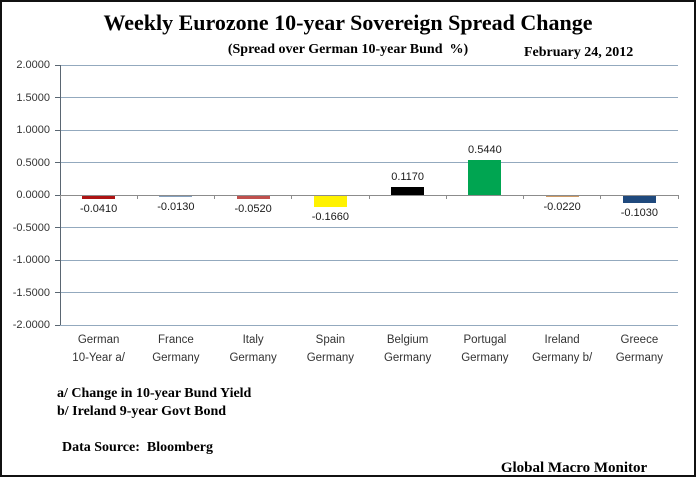 Image resolution: width=696 pixels, height=477 pixels. Describe the element at coordinates (33, 130) in the screenshot. I see `y-axis-label: 1.0000` at that location.